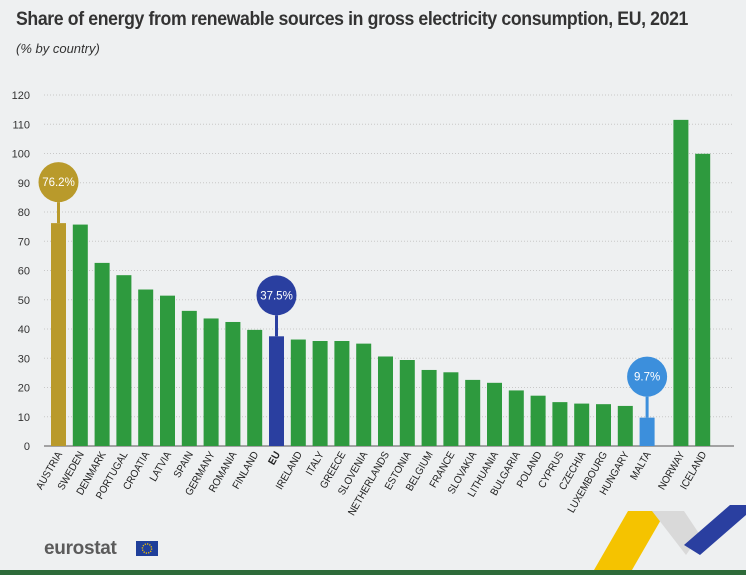  Describe the element at coordinates (715, 530) in the screenshot. I see `blue-stripe` at that location.